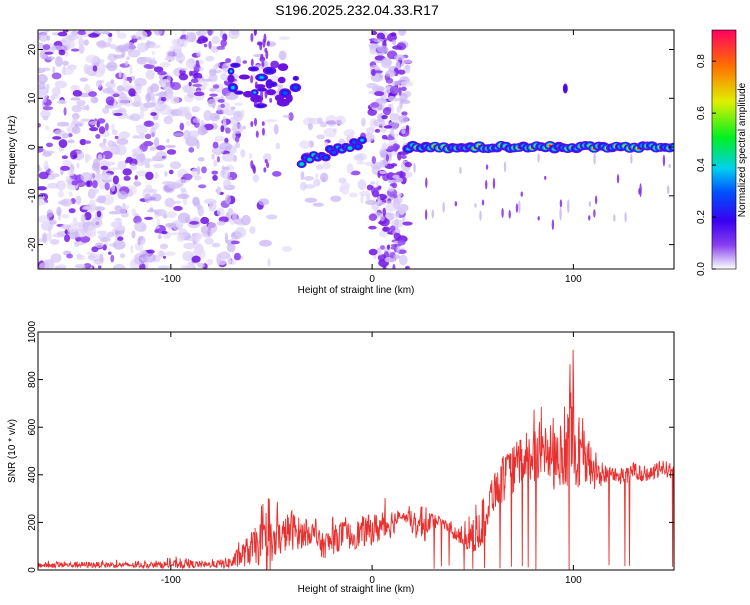 This screenshot has width=750, height=605. I want to click on spectrogram-xlabel: Height of straight line (km), so click(356, 290).